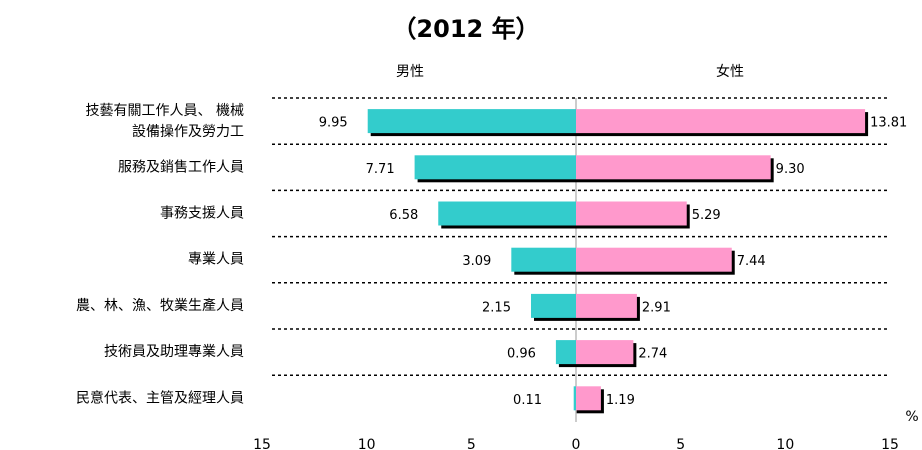  I want to click on value-label: 9.30, so click(790, 169).